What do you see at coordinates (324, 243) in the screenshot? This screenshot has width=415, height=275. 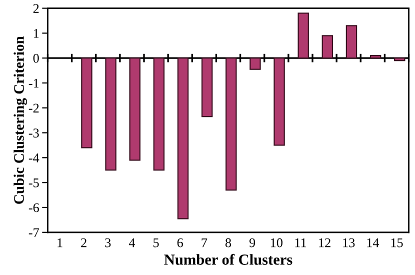 I see `x-tick-label: 12` at bounding box center [324, 243].